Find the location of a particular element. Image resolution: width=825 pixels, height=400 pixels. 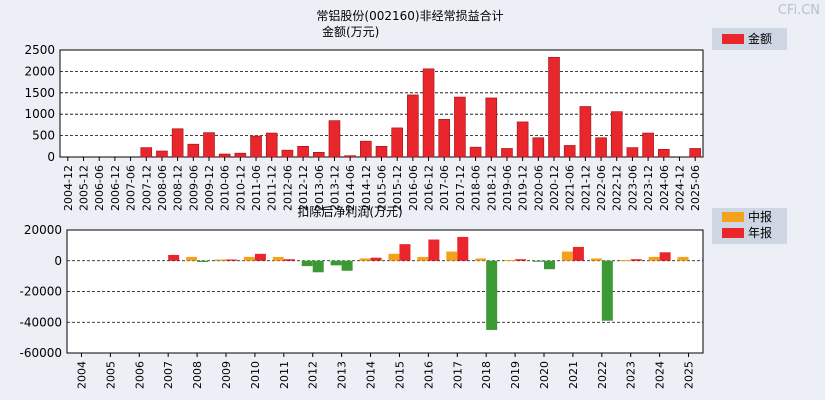

chart1-xtick-label: 2024-12 is located at coordinates (679, 188).